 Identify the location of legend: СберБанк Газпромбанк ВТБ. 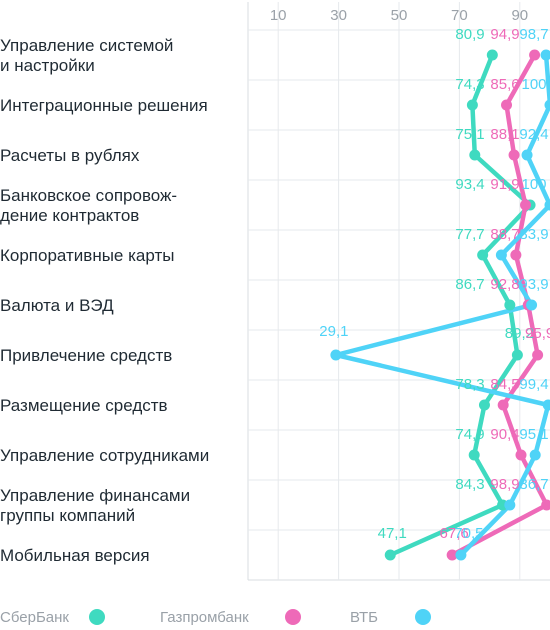
(215, 617).